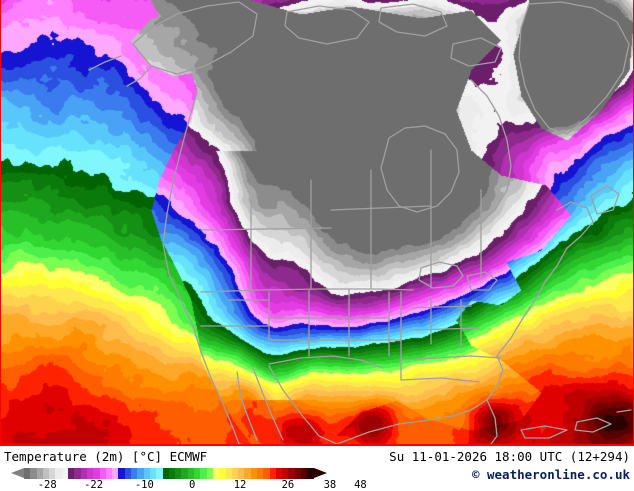  I want to click on colorbar-tick: -10, so click(144, 485).